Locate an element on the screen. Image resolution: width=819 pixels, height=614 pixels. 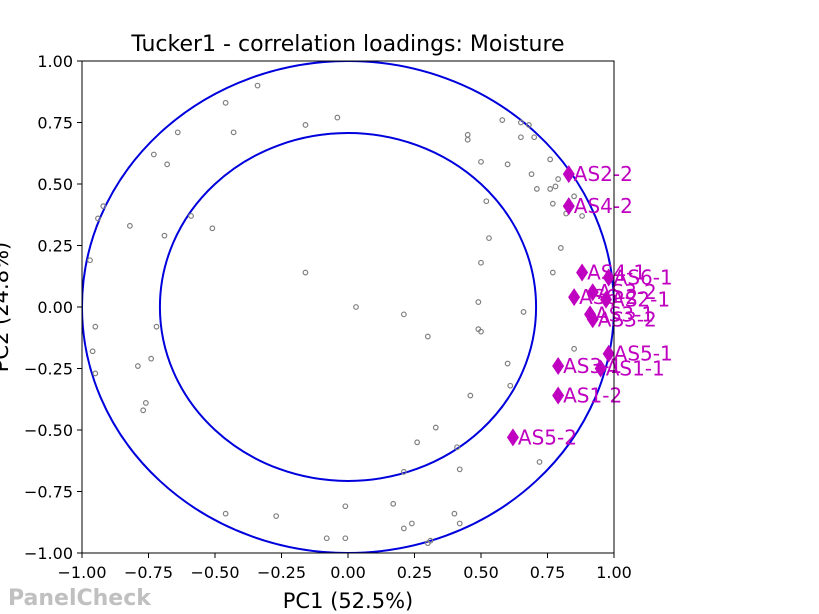
y-tick-label: 0.75 is located at coordinates (55, 123).